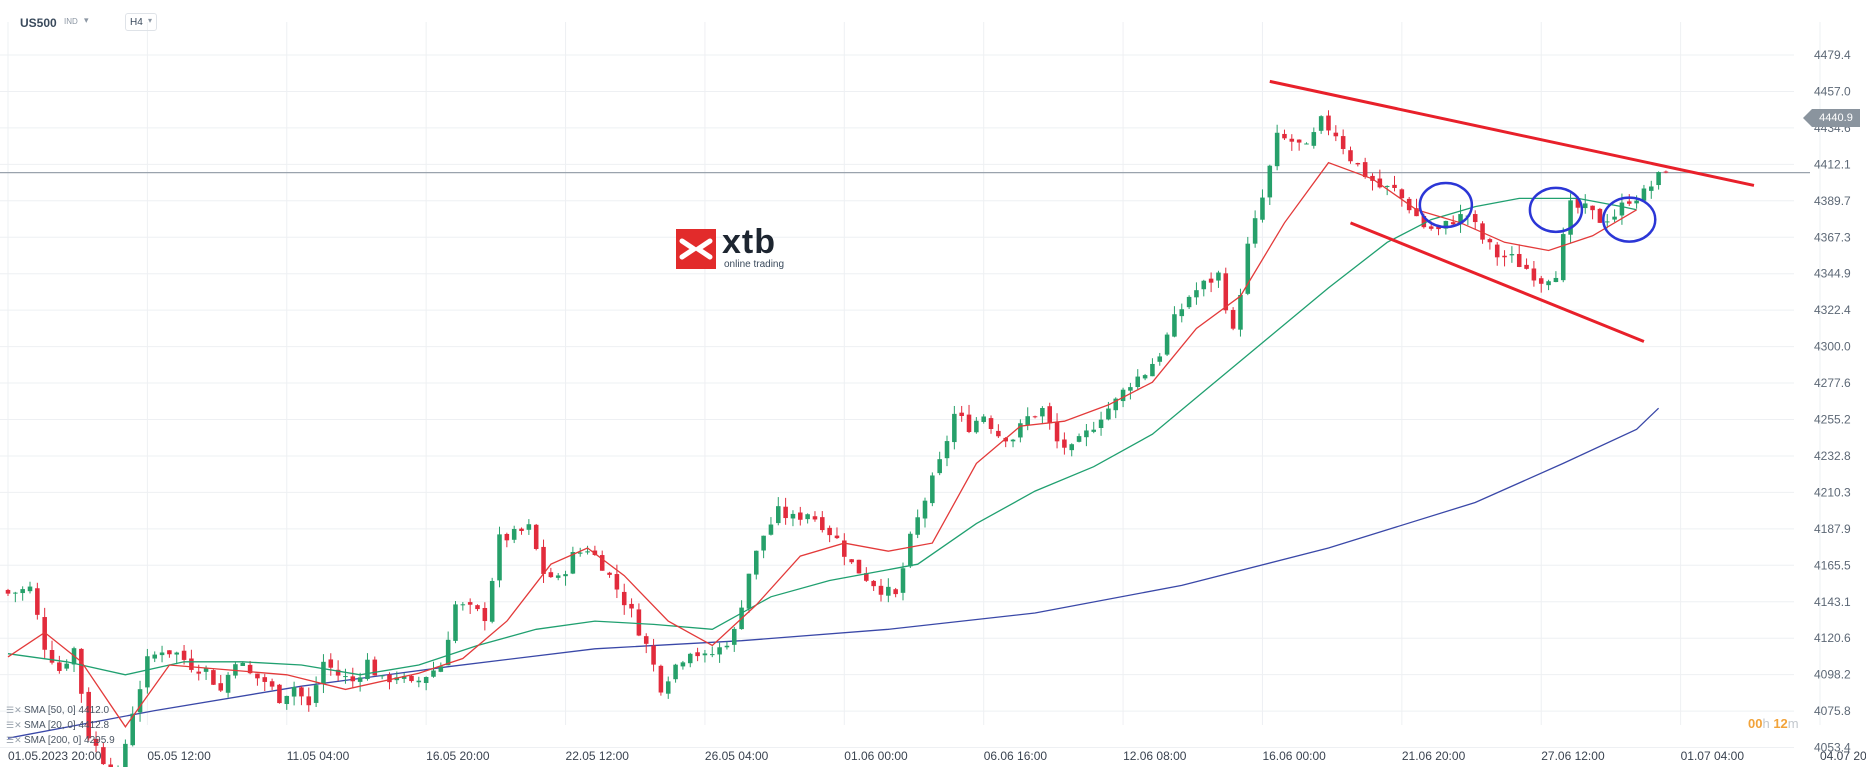 Image resolution: width=1866 pixels, height=767 pixels. I want to click on xtb-logo: xtb online trading, so click(738, 246).